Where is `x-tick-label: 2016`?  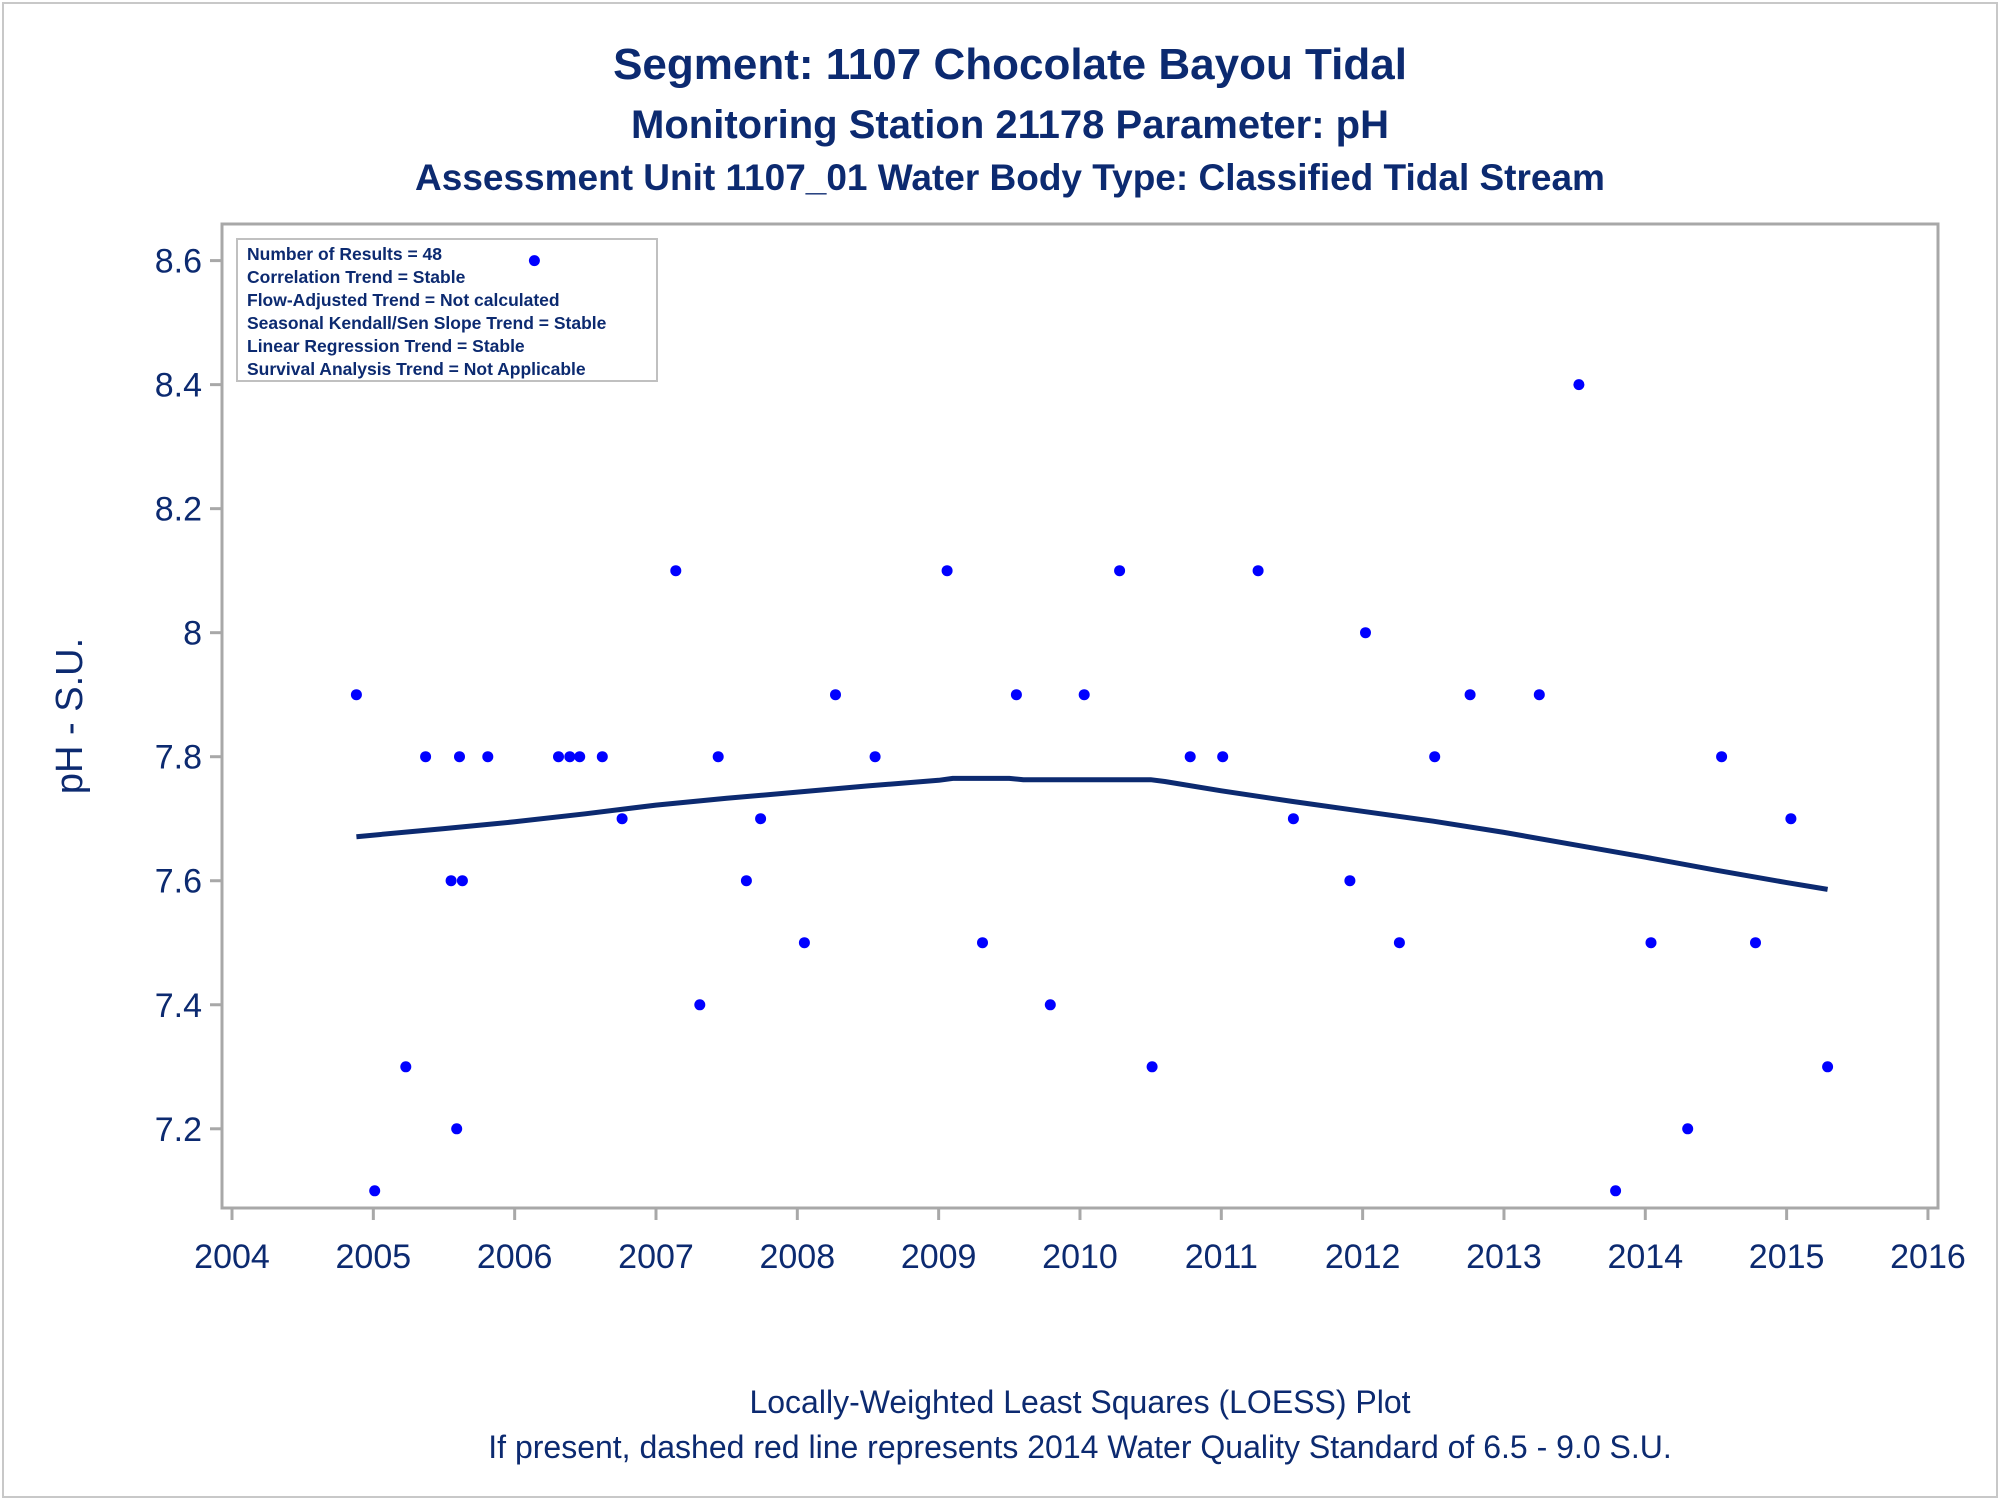
x-tick-label: 2016 is located at coordinates (1928, 1257).